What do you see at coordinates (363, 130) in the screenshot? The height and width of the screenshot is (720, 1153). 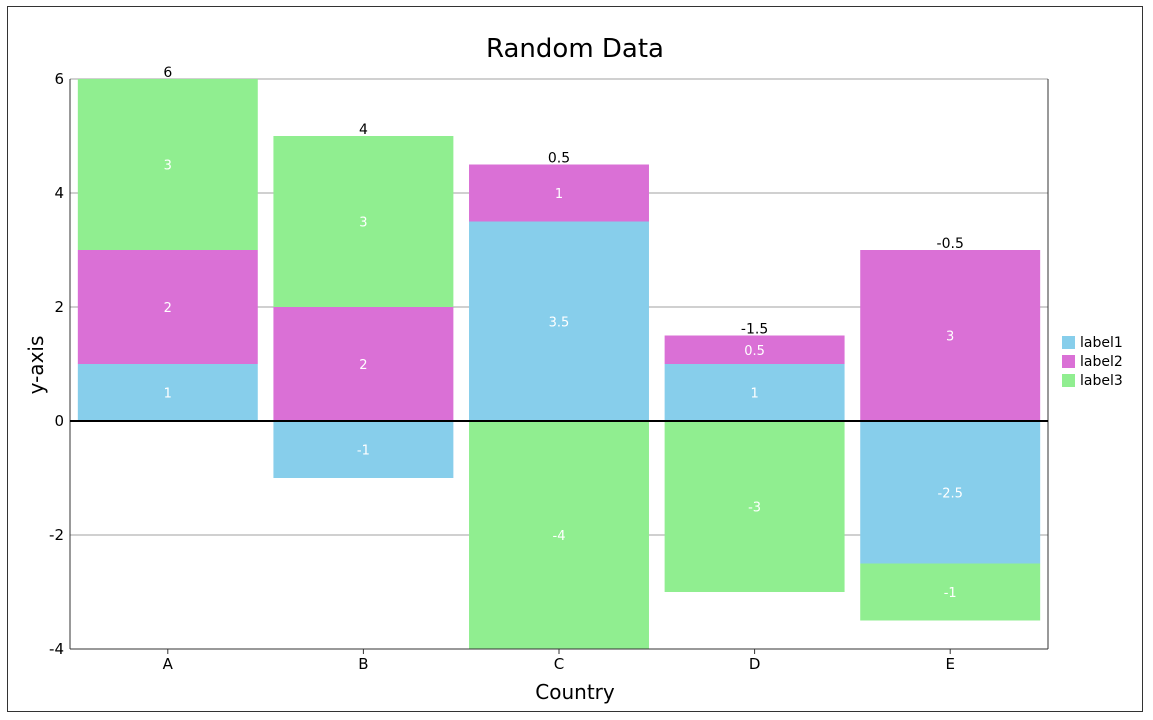 I see `total-value-label: 4` at bounding box center [363, 130].